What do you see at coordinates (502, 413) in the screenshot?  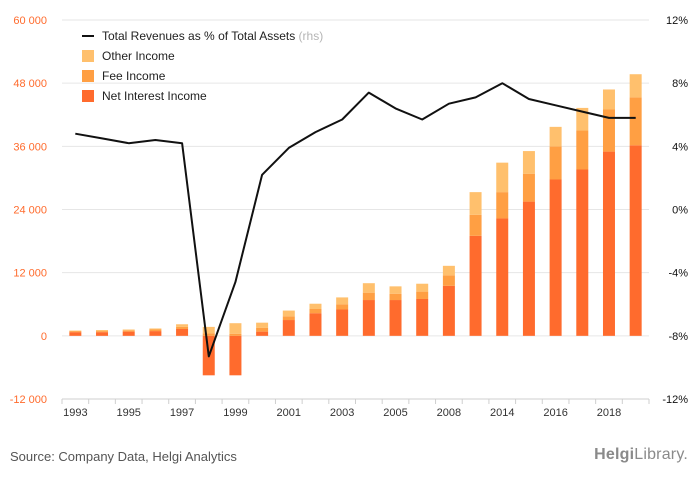 I see `x-tick-label: 2014` at bounding box center [502, 413].